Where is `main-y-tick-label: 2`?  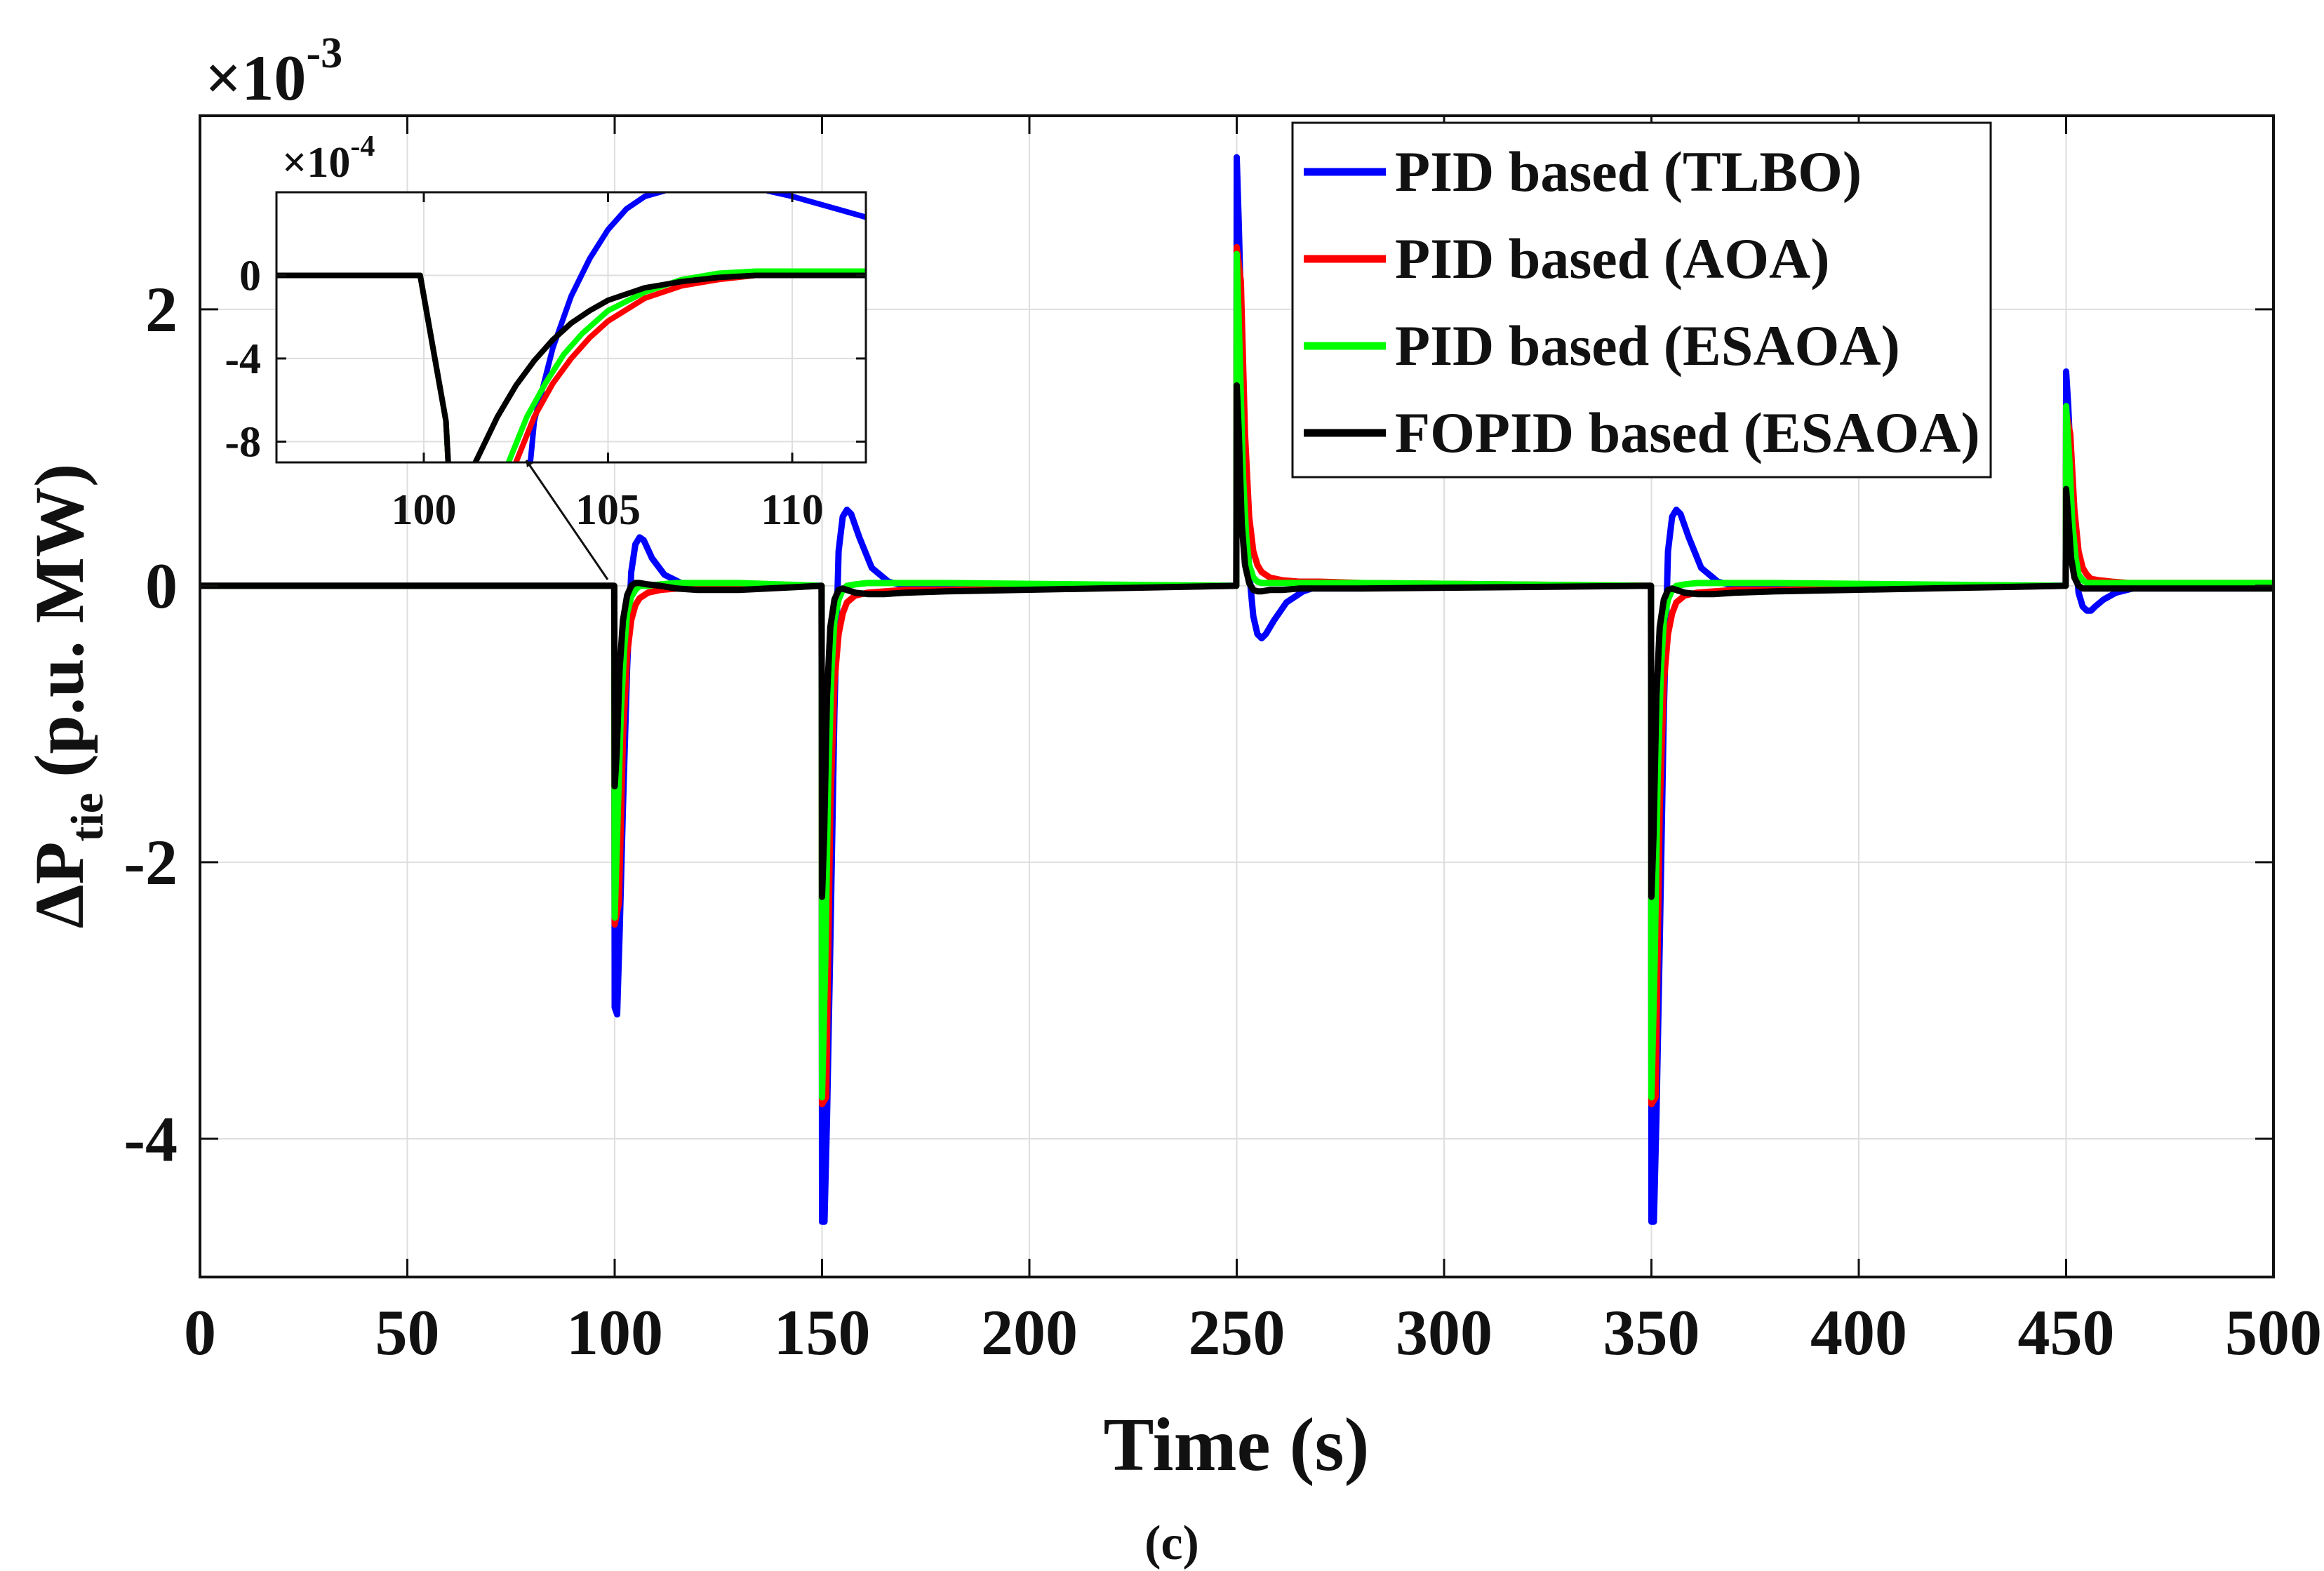 main-y-tick-label: 2 is located at coordinates (162, 309).